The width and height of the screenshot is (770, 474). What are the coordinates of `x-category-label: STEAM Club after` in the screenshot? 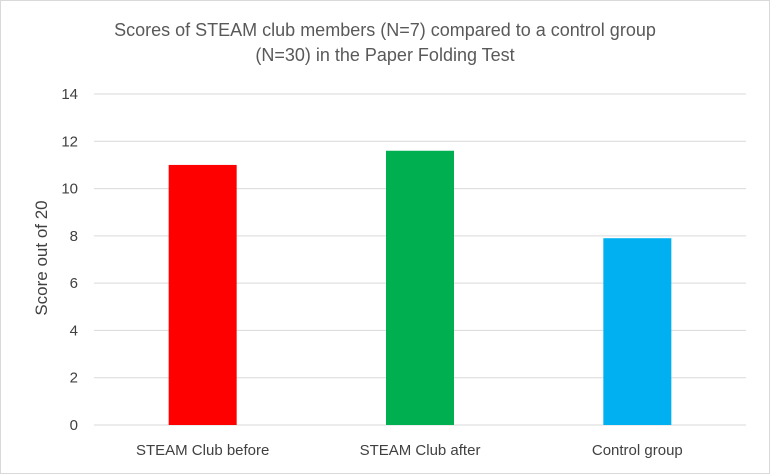 It's located at (420, 450).